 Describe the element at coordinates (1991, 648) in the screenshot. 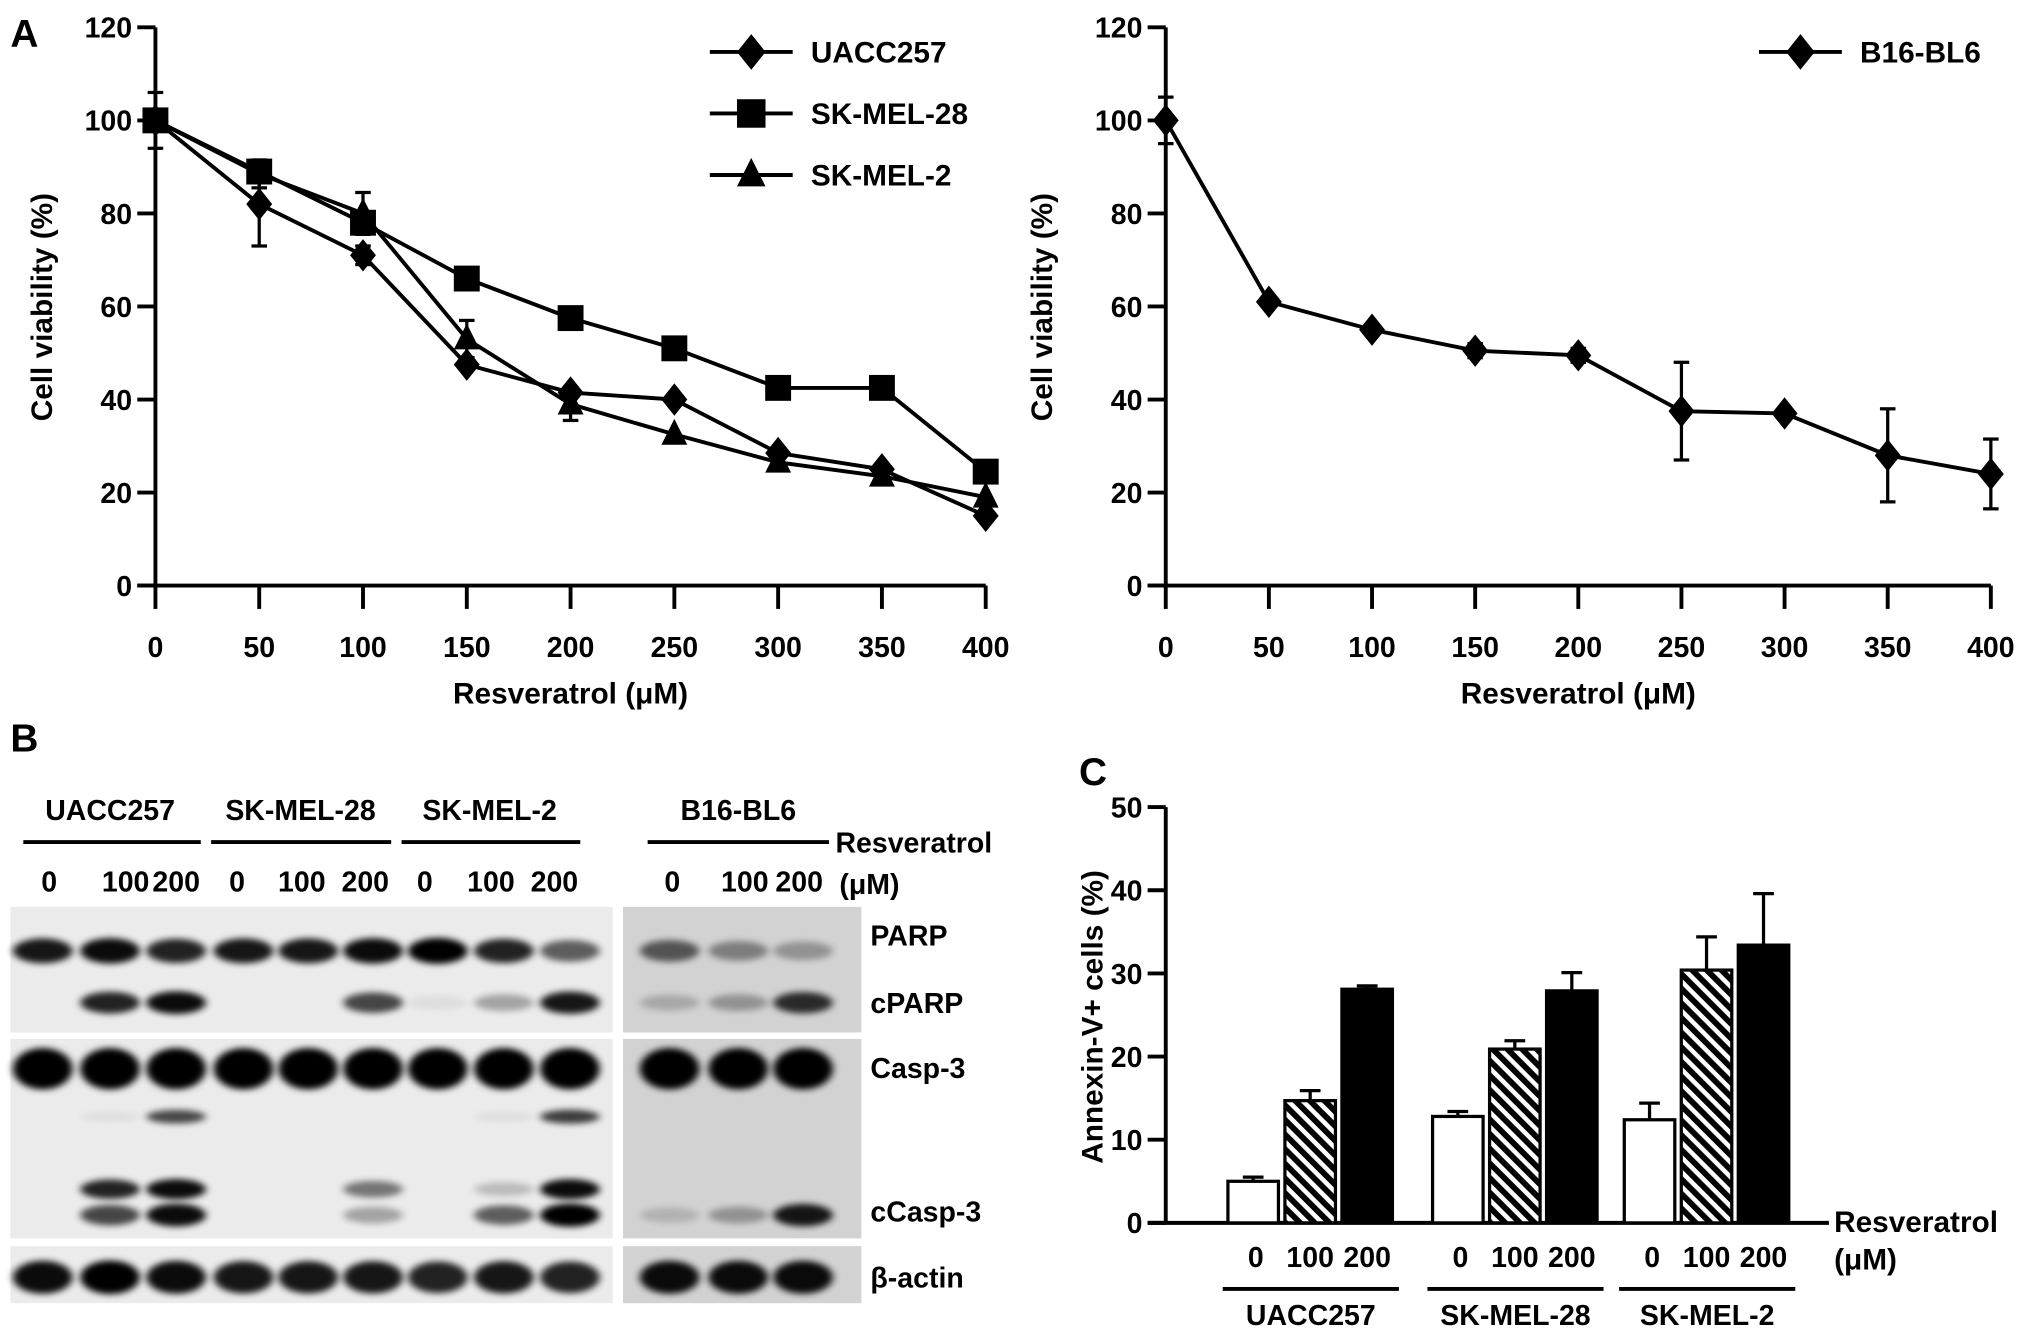

I see `x-tick-label: 400` at that location.